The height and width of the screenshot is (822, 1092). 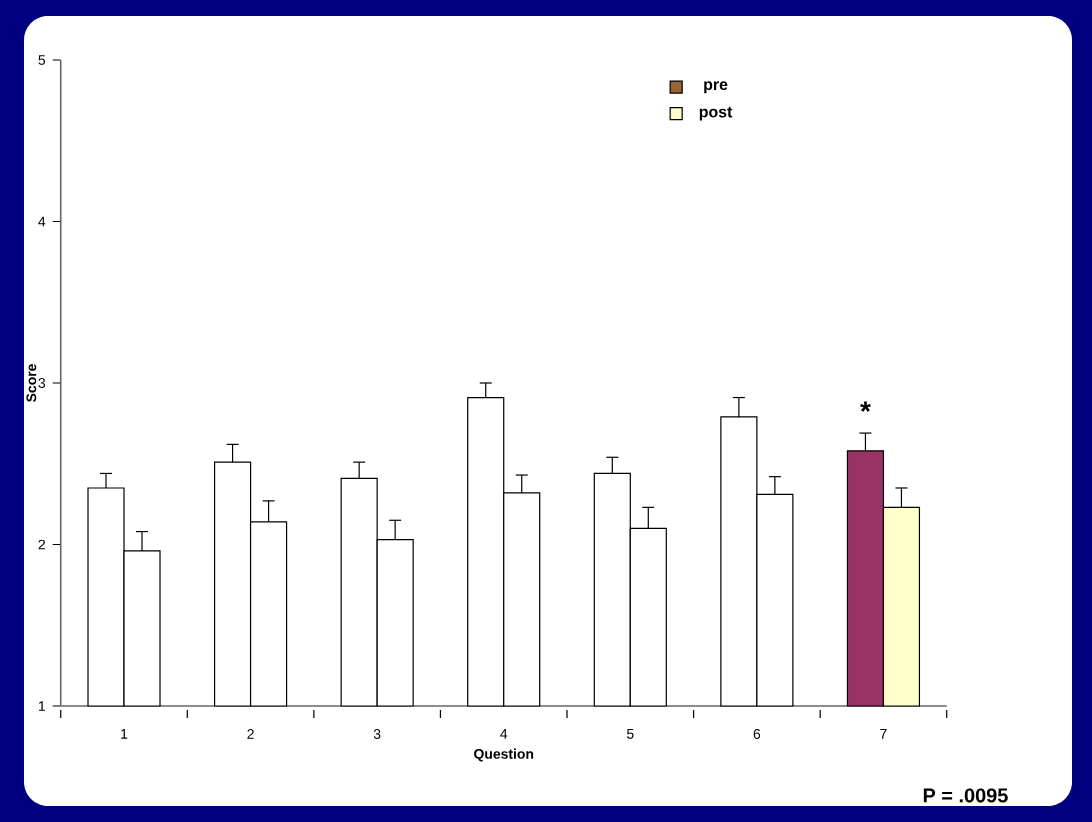 I want to click on annotation: *, so click(x=865, y=406).